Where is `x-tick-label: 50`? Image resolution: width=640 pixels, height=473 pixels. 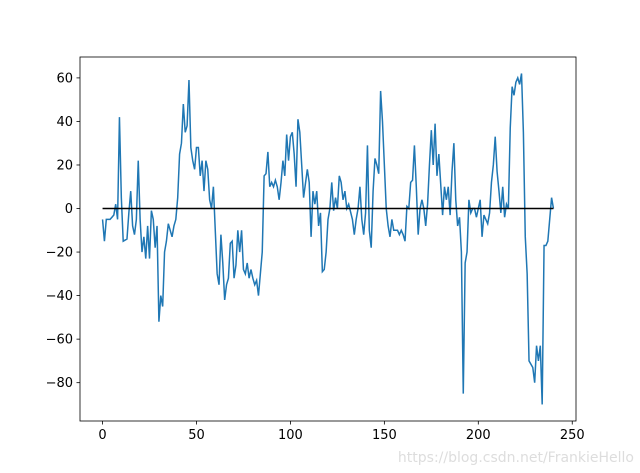 x-tick-label: 50 is located at coordinates (196, 435).